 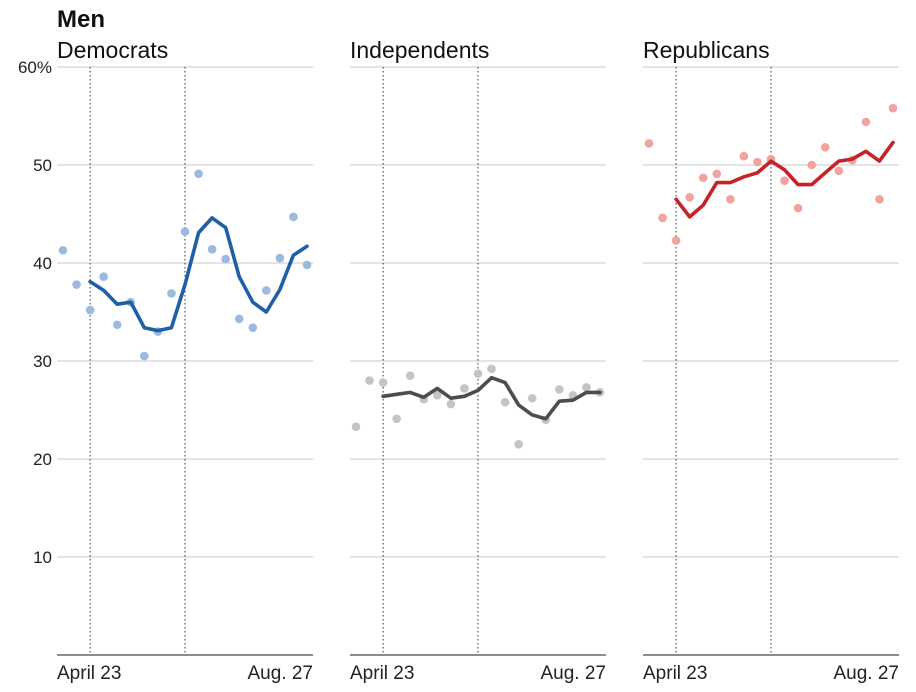 What do you see at coordinates (419, 50) in the screenshot?
I see `panel-title: Independents` at bounding box center [419, 50].